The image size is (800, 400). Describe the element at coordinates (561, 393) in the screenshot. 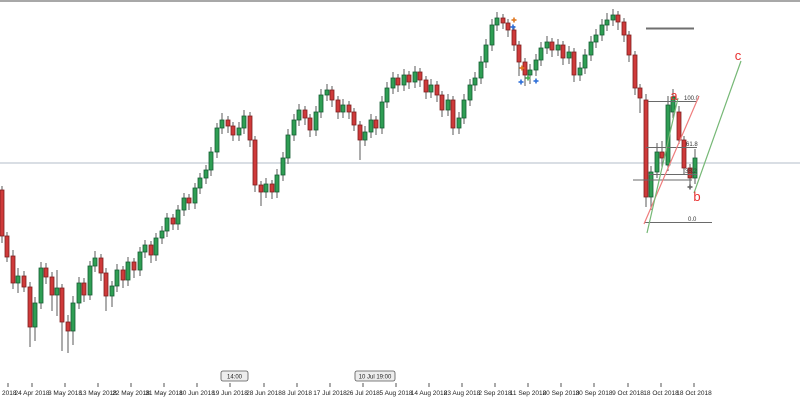

I see `x-axis-date-label: 20 Sep 2018` at that location.